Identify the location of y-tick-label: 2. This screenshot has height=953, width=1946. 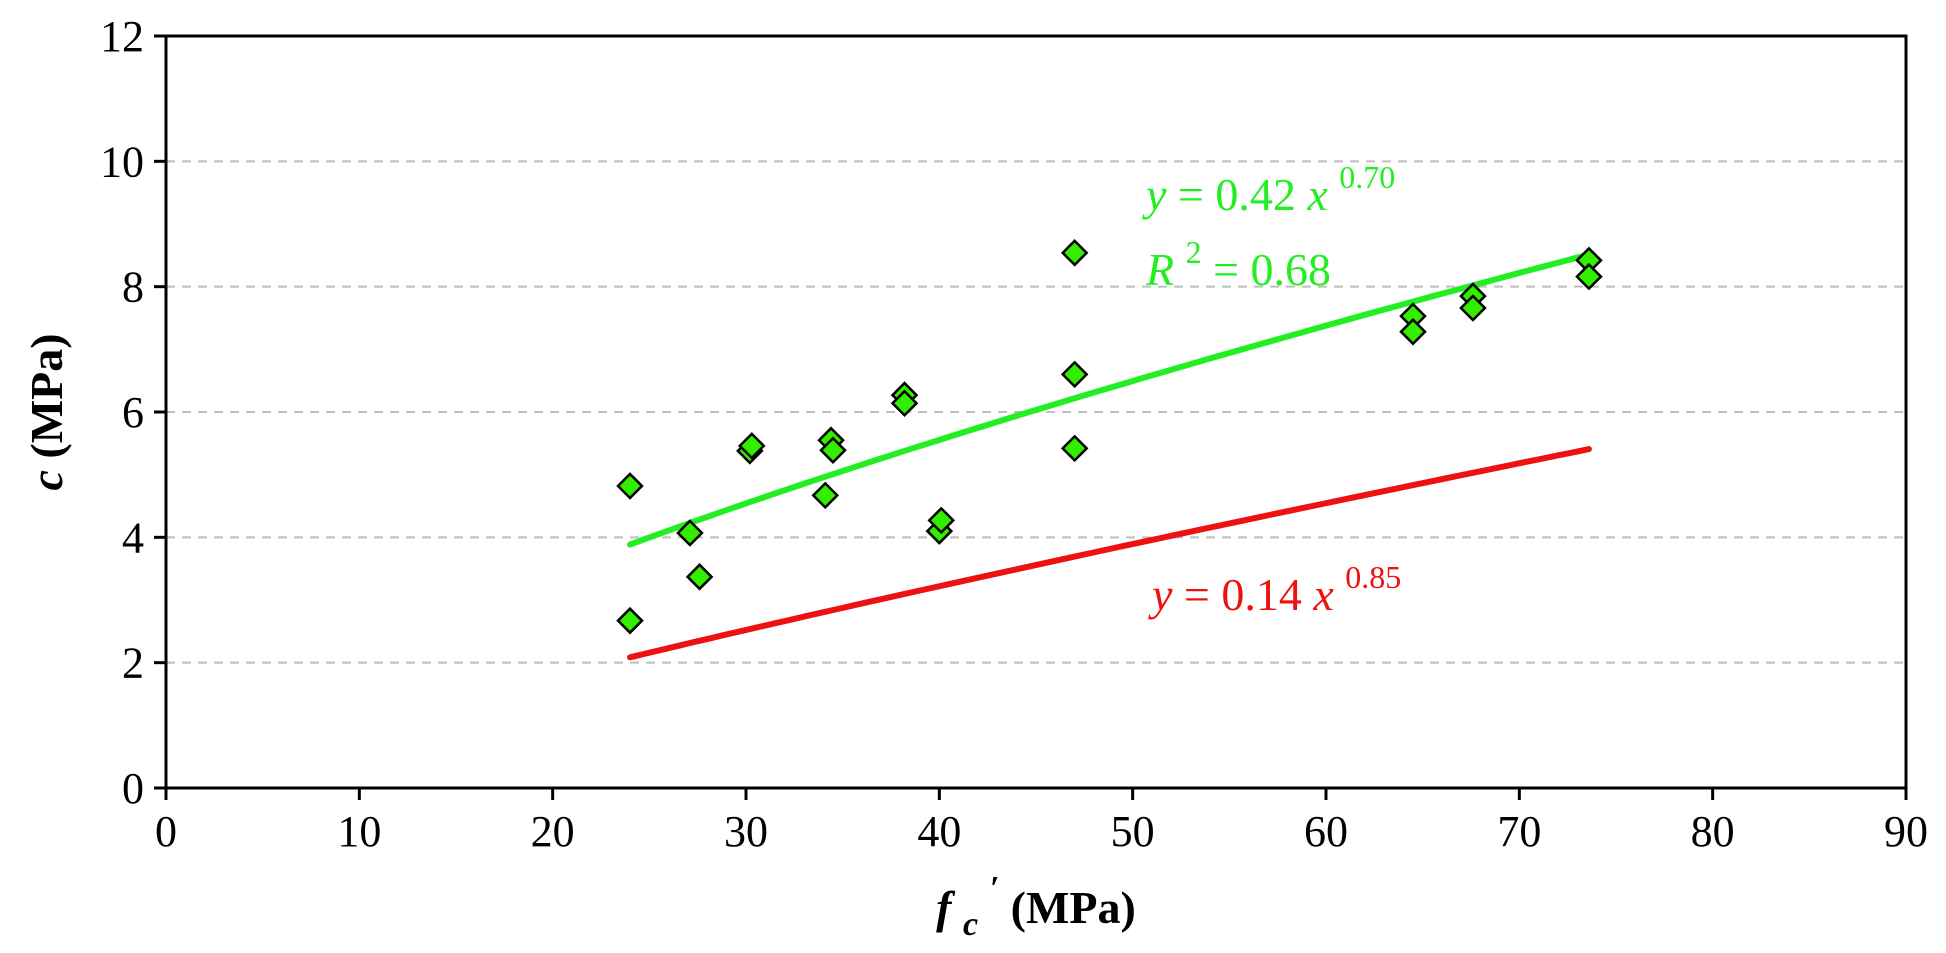
(133, 663).